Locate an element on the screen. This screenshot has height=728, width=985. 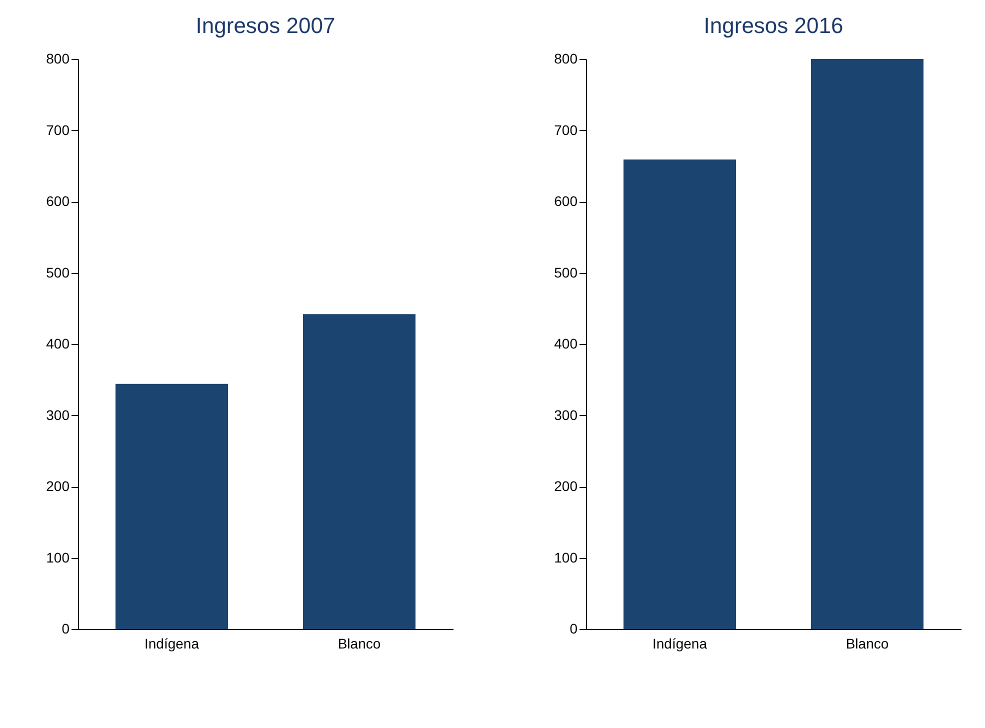
chart-title: Ingresos 2016 is located at coordinates (774, 25).